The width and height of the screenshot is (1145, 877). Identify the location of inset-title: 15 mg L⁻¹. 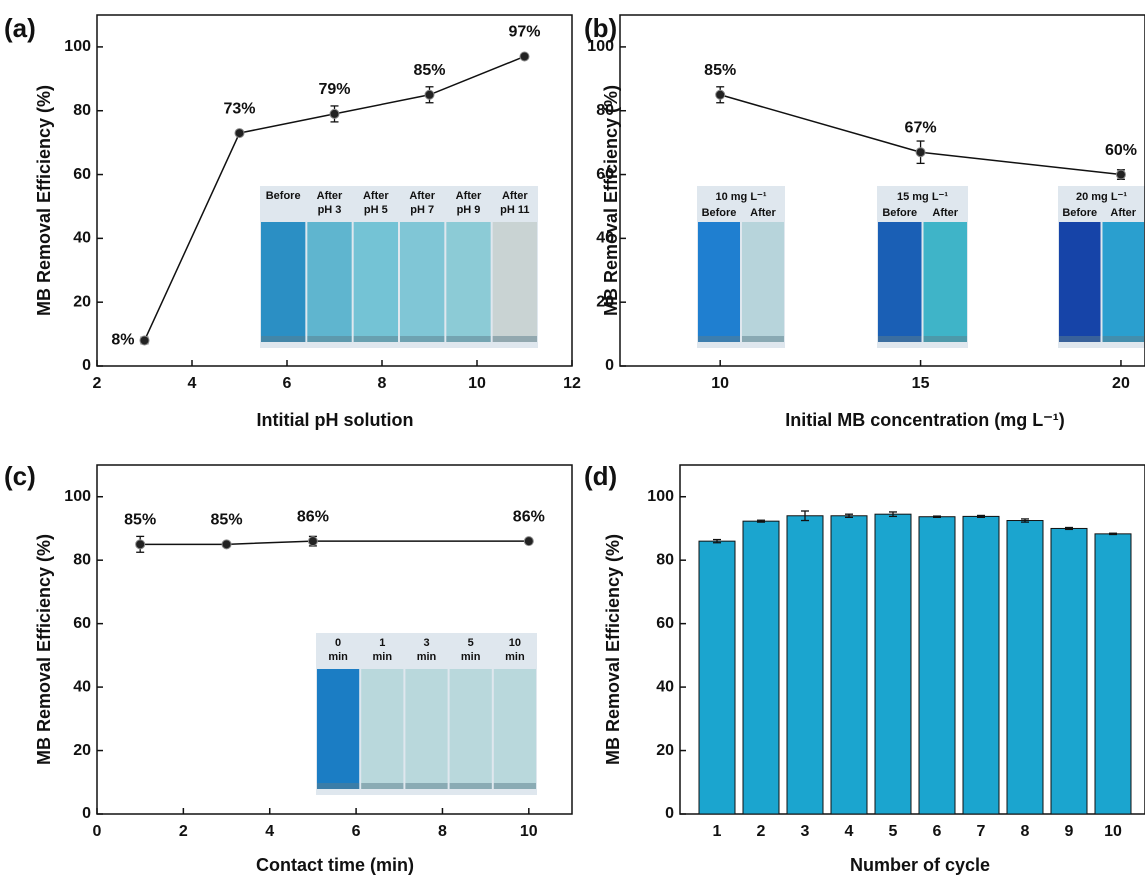
(922, 197).